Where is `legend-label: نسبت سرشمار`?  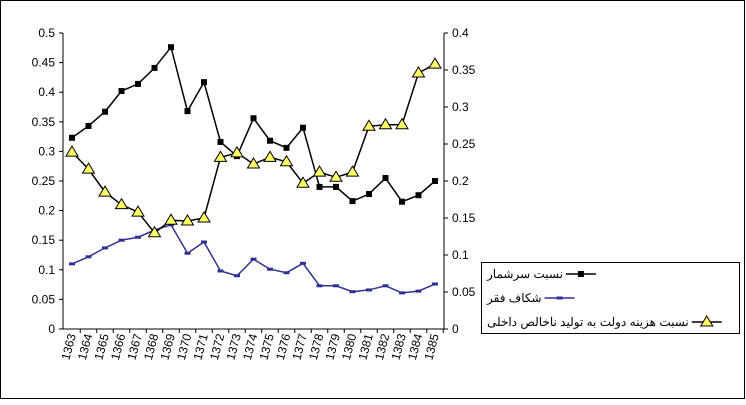 legend-label: نسبت سرشمار is located at coordinates (524, 274).